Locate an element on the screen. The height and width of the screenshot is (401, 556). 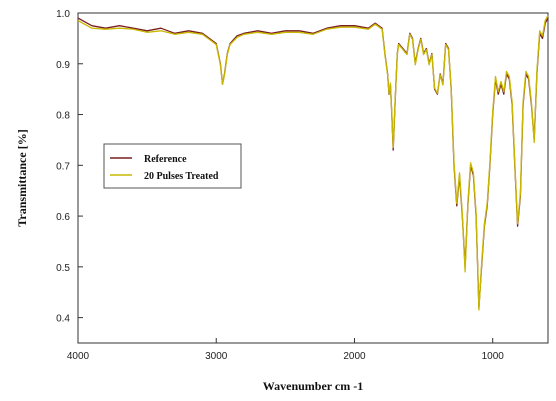
x-tick-label: 3000 is located at coordinates (216, 356).